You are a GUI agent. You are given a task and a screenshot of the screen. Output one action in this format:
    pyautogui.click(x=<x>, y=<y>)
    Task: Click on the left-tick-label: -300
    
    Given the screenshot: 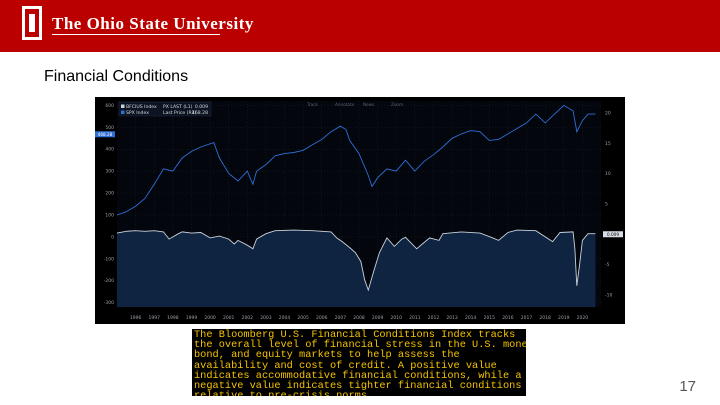 What is the action you would take?
    pyautogui.click(x=109, y=303)
    